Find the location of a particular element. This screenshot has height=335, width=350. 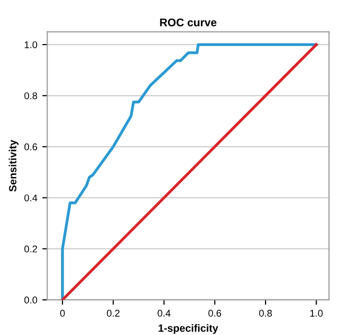

chart-title: ROC curve is located at coordinates (188, 22).